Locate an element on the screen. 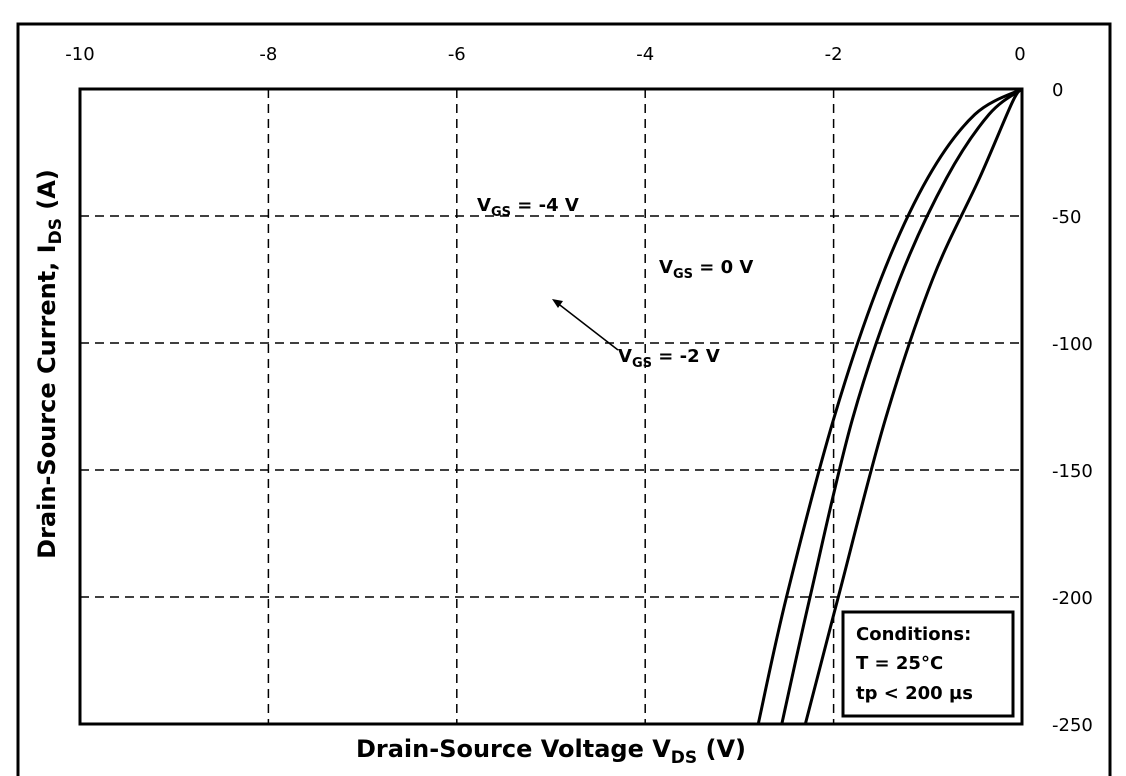 The width and height of the screenshot is (1126, 776). legend-line-temperature: T = 25°C is located at coordinates (899, 663).